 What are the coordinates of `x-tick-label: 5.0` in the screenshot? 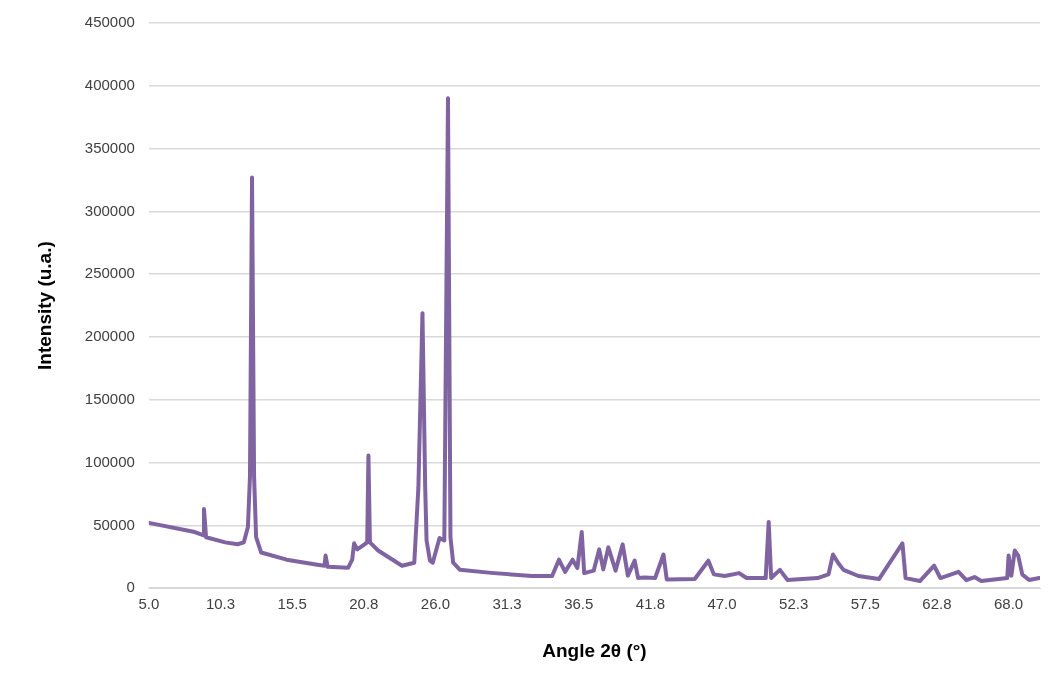 It's located at (149, 604).